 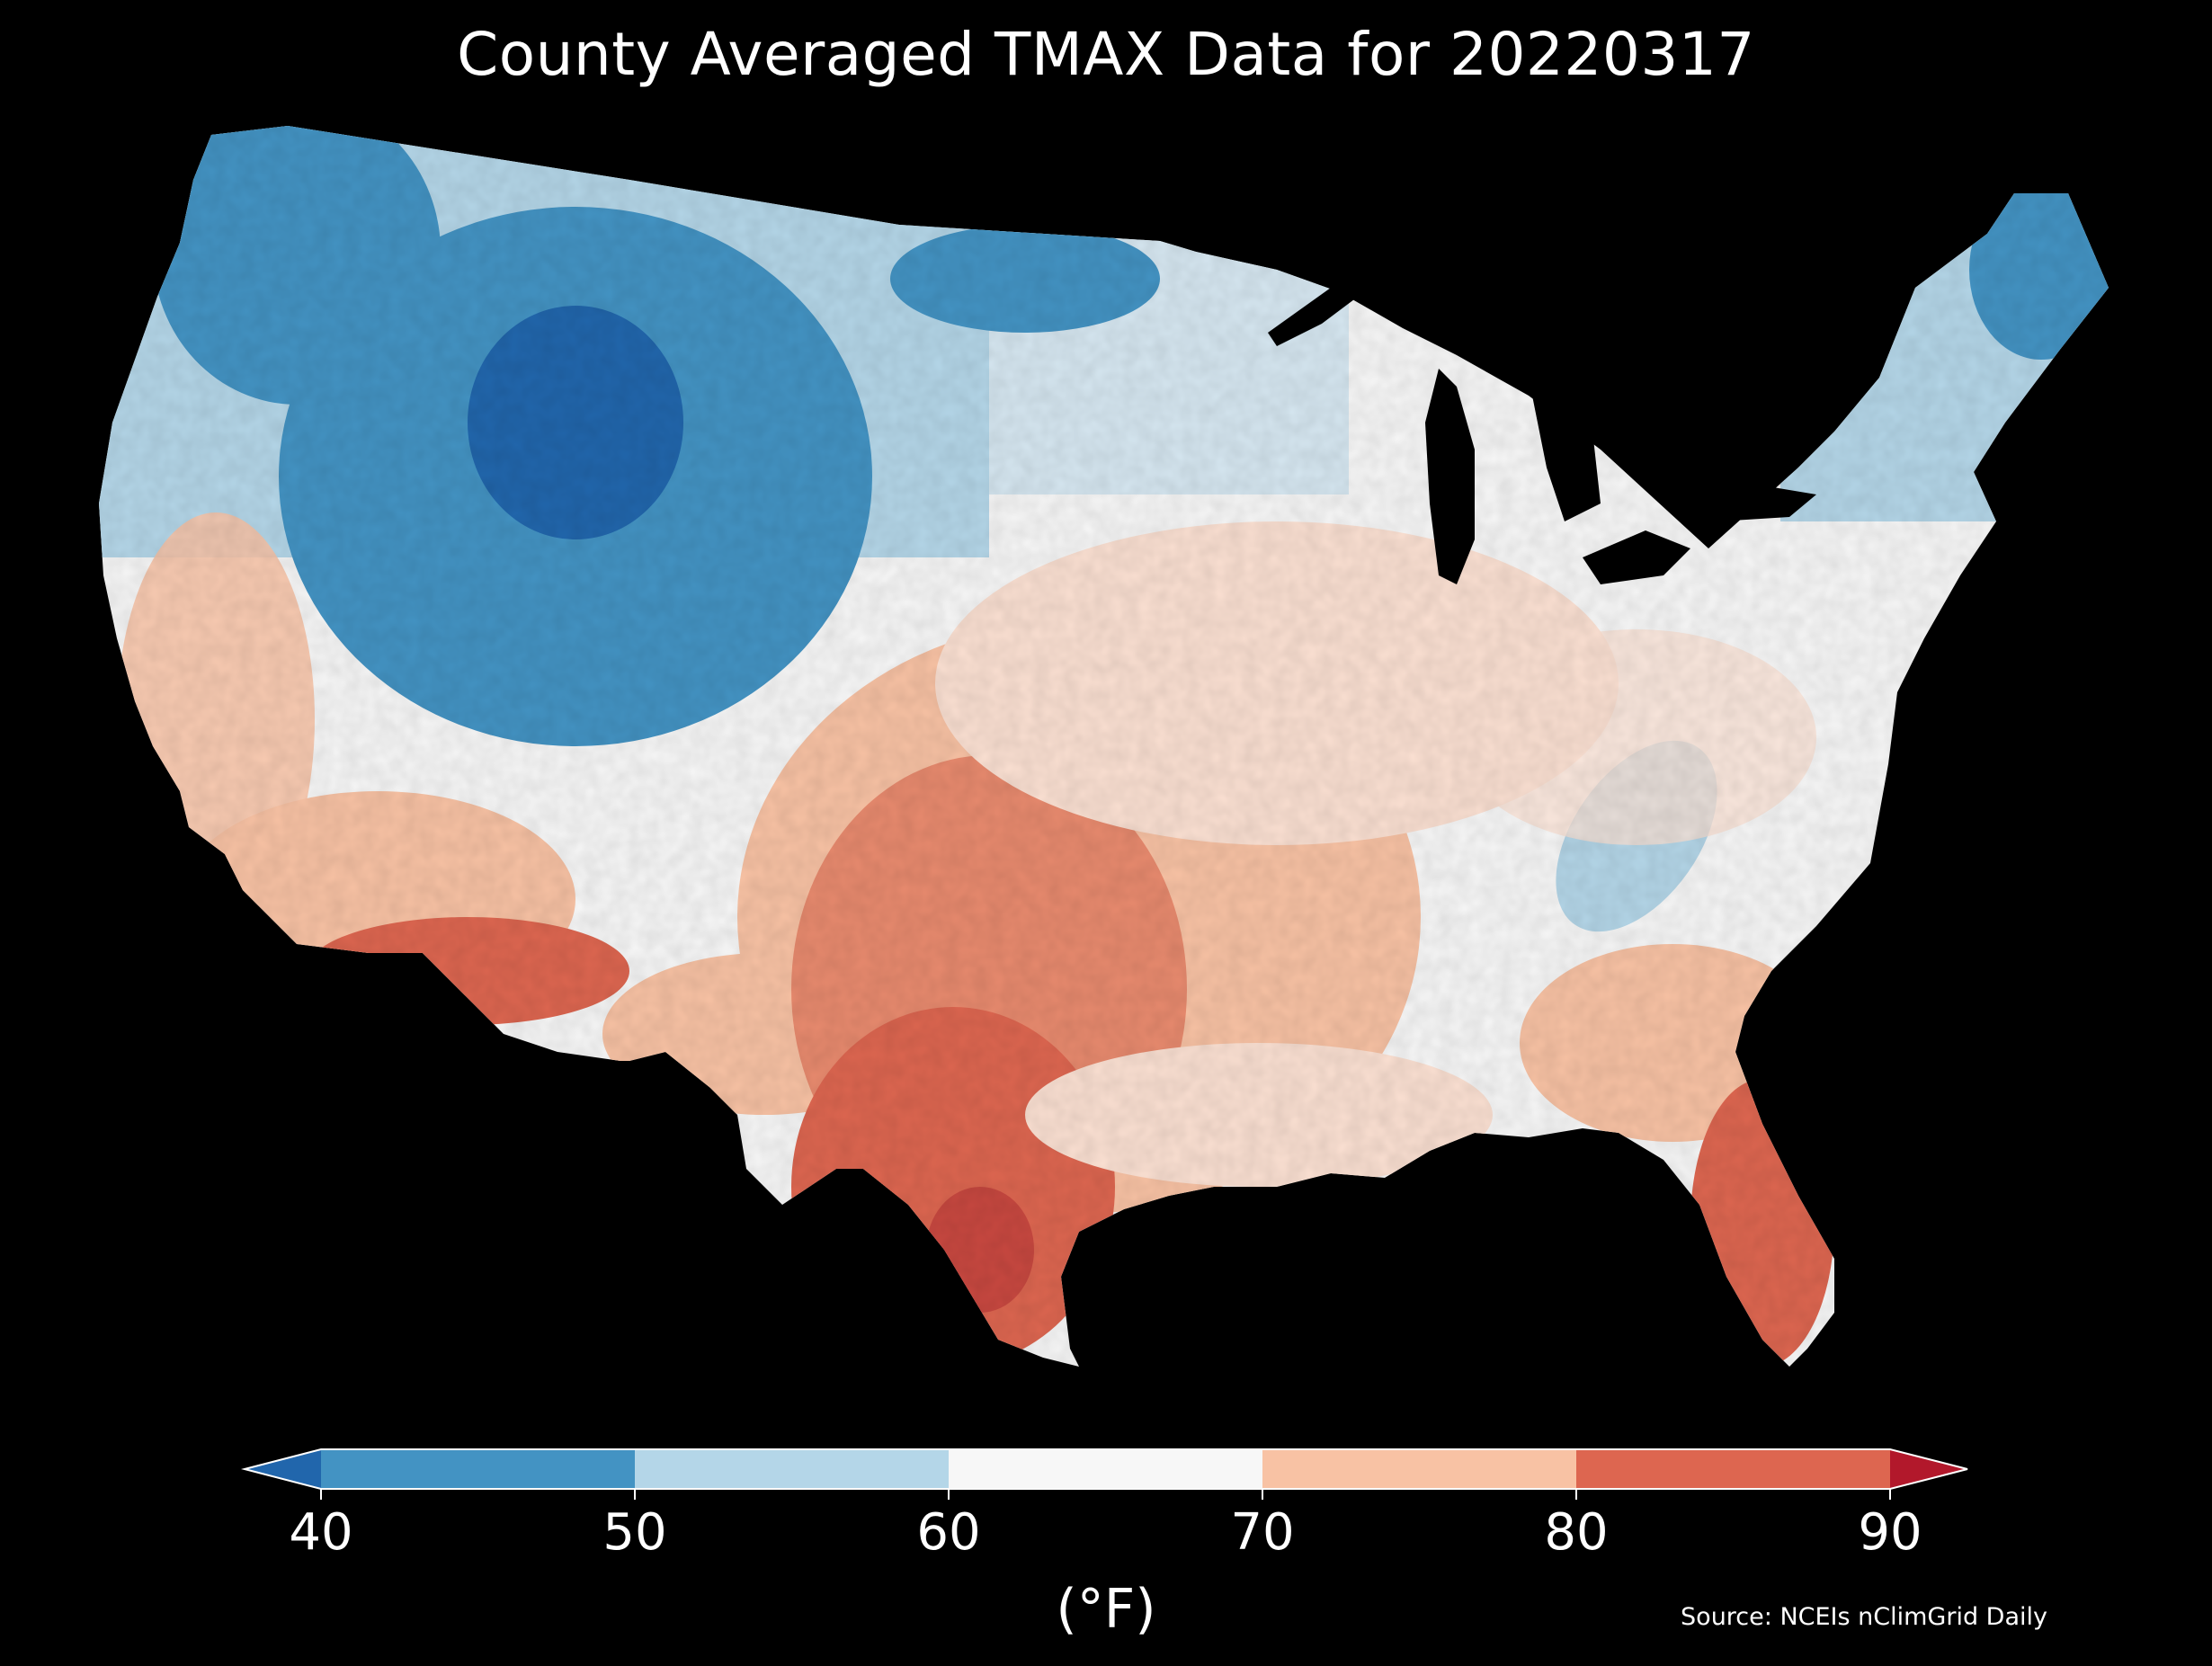 I want to click on colorbar-tick-label-60: 60, so click(x=948, y=1532).